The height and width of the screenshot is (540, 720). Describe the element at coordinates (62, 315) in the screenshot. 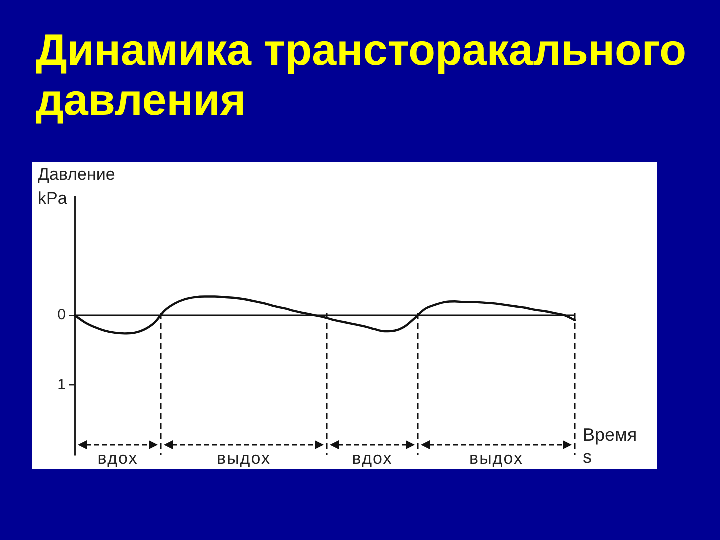

I see `y-tick-label: 0` at that location.